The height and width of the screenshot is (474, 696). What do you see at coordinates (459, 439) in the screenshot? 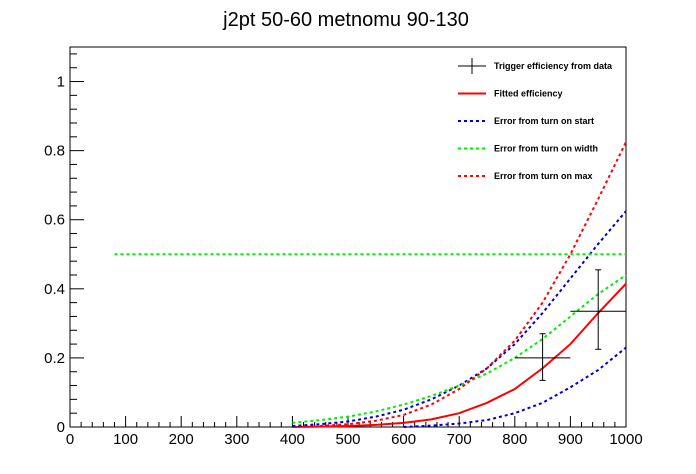
I see `x-tick-label: 700` at bounding box center [459, 439].